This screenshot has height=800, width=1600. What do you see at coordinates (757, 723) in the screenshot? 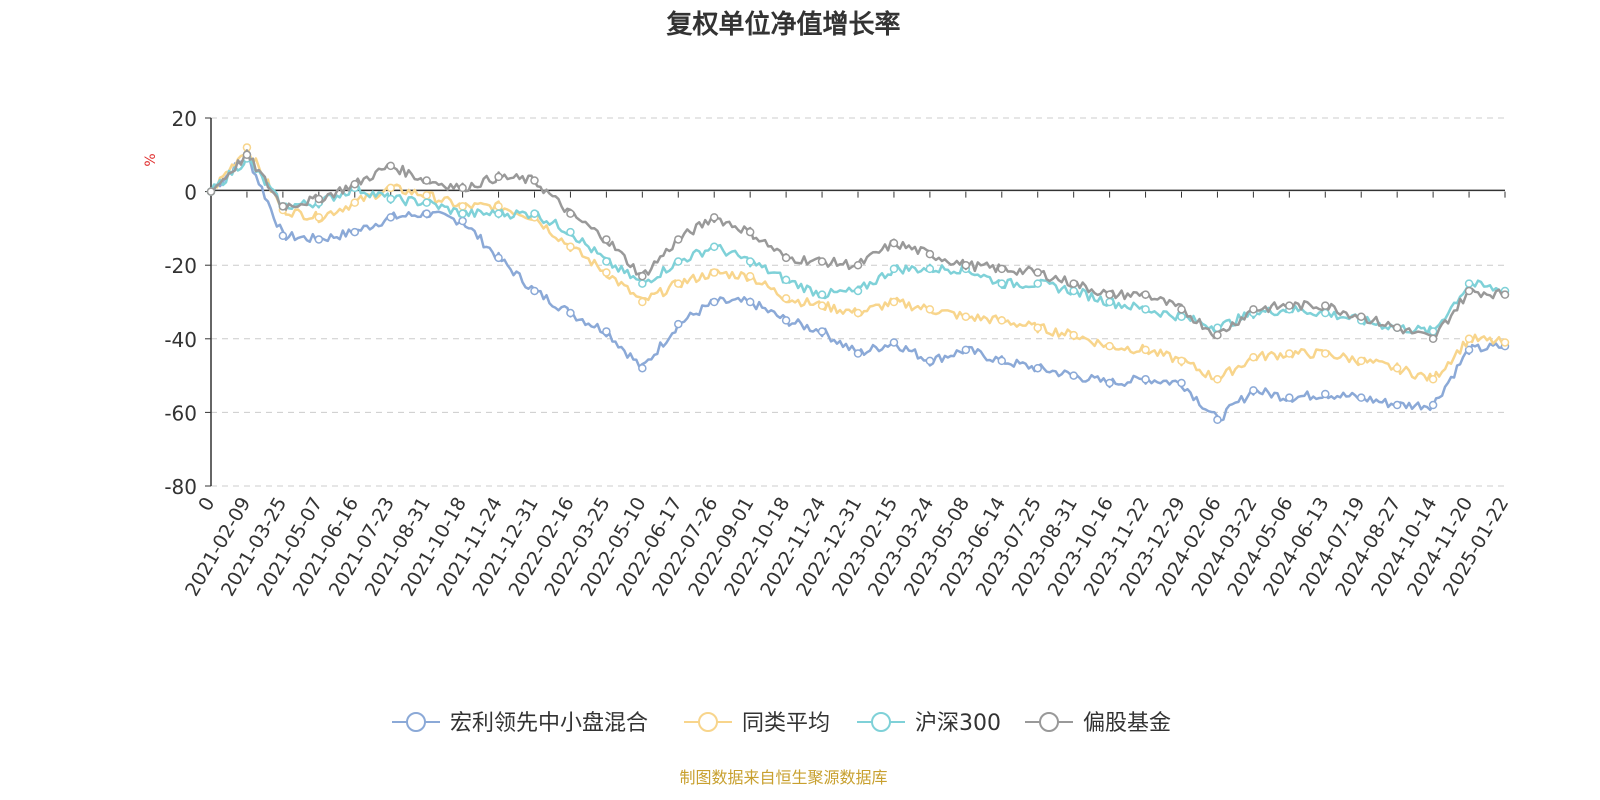
I see `legend-item-1: 同类平均` at bounding box center [757, 723].